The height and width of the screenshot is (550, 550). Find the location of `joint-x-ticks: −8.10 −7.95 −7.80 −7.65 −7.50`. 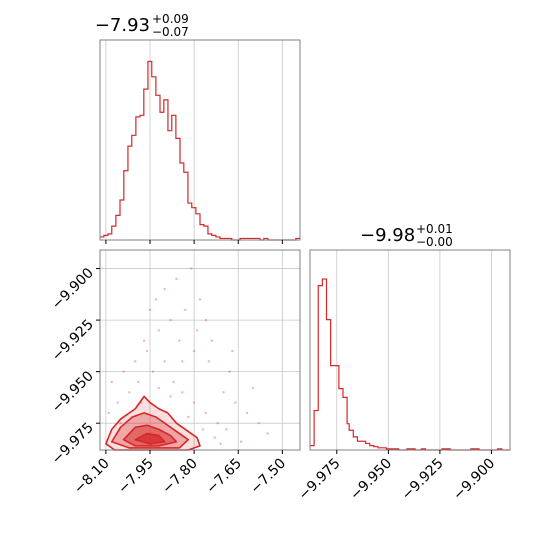

joint-x-ticks: −8.10 −7.95 −7.80 −7.65 −7.50 is located at coordinates (180, 473).